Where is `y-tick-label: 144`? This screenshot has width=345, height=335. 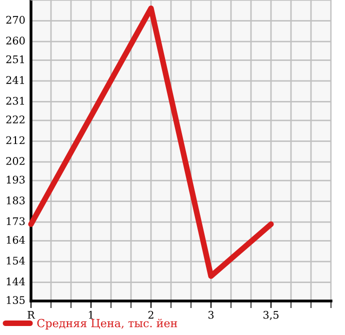 y-tick-label: 144 is located at coordinates (15, 281).